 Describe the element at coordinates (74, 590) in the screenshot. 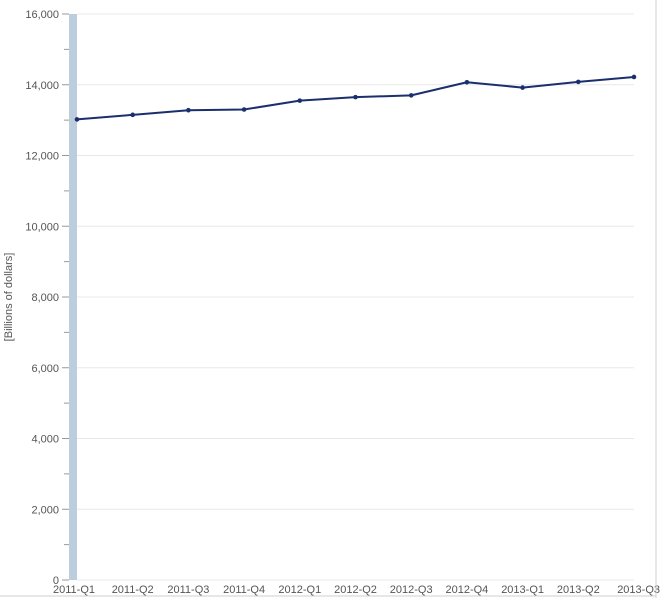

I see `x-tick-label: 2011-Q1` at that location.